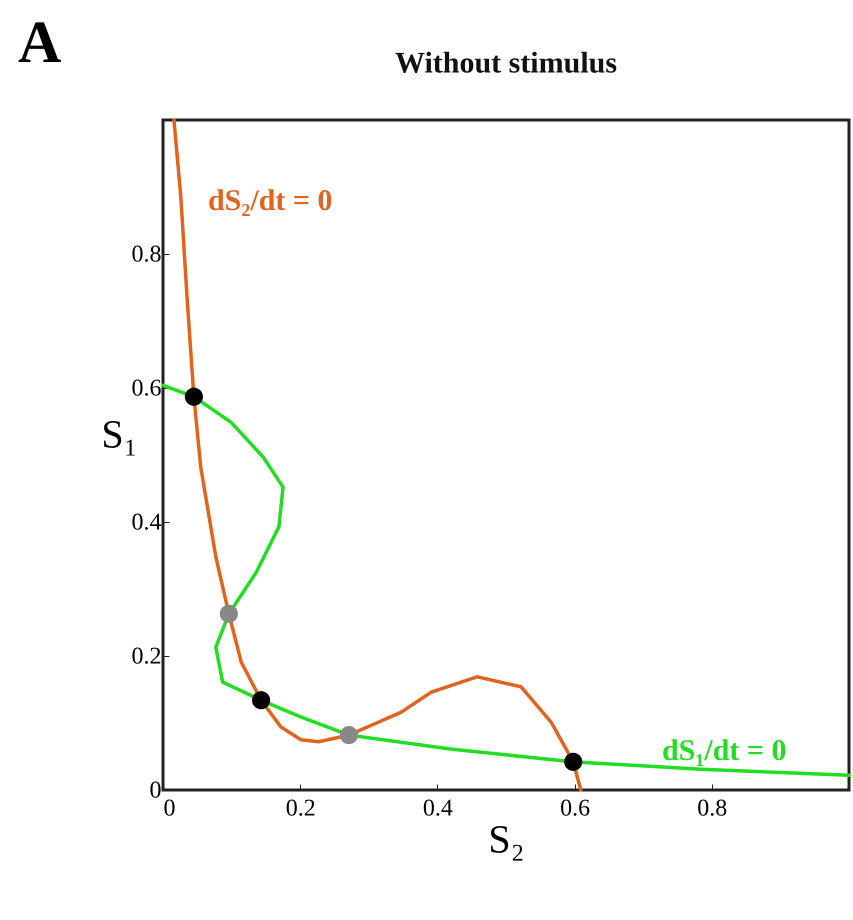  What do you see at coordinates (506, 63) in the screenshot?
I see `chart-title: Without stimulus` at bounding box center [506, 63].